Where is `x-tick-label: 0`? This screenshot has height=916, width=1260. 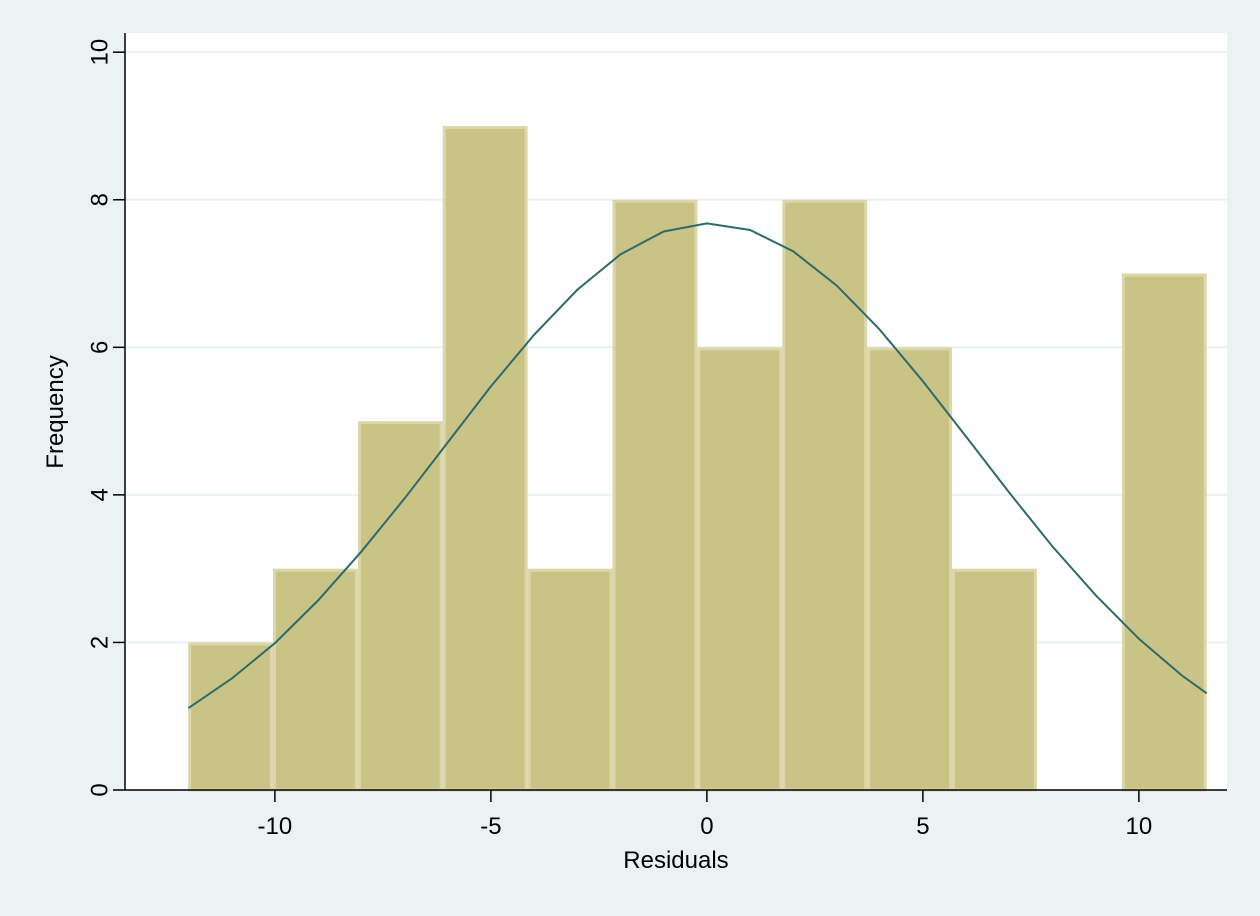 x-tick-label: 0 is located at coordinates (706, 826).